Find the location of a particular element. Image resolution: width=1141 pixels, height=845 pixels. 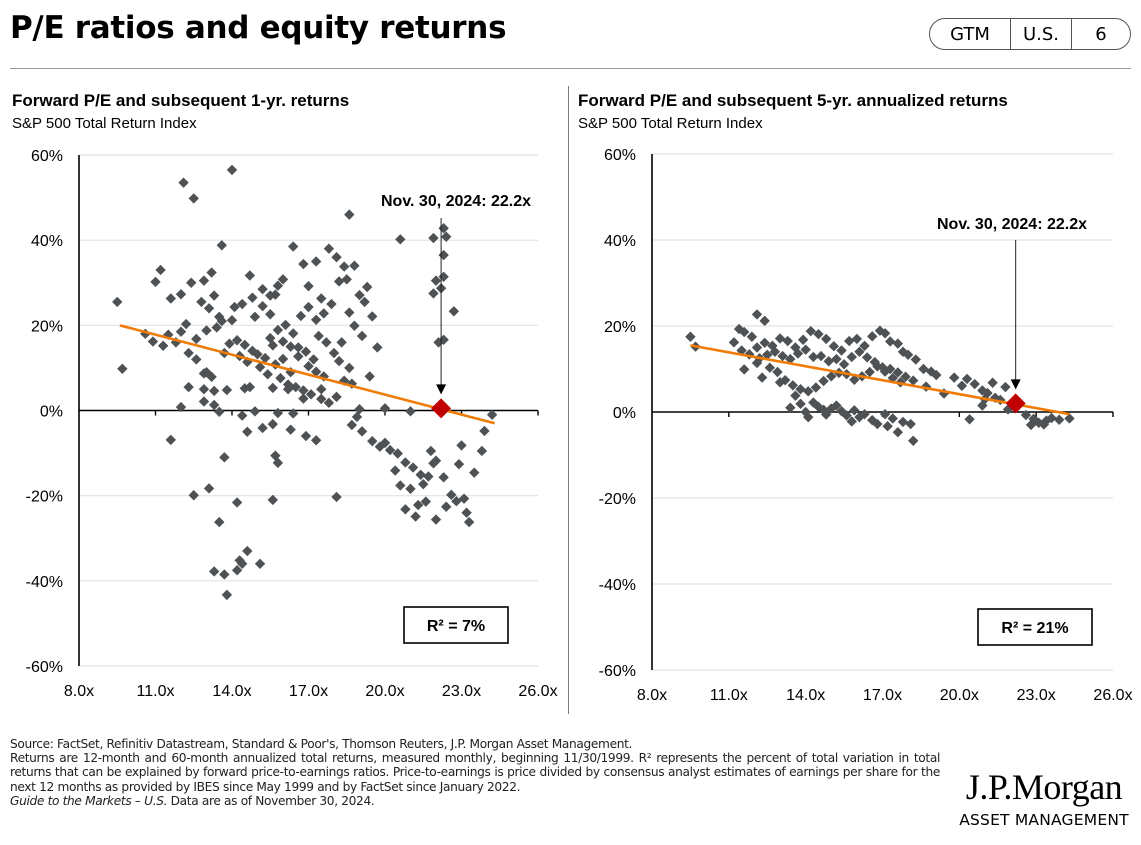

left-ytick-label: 40% is located at coordinates (47, 241).